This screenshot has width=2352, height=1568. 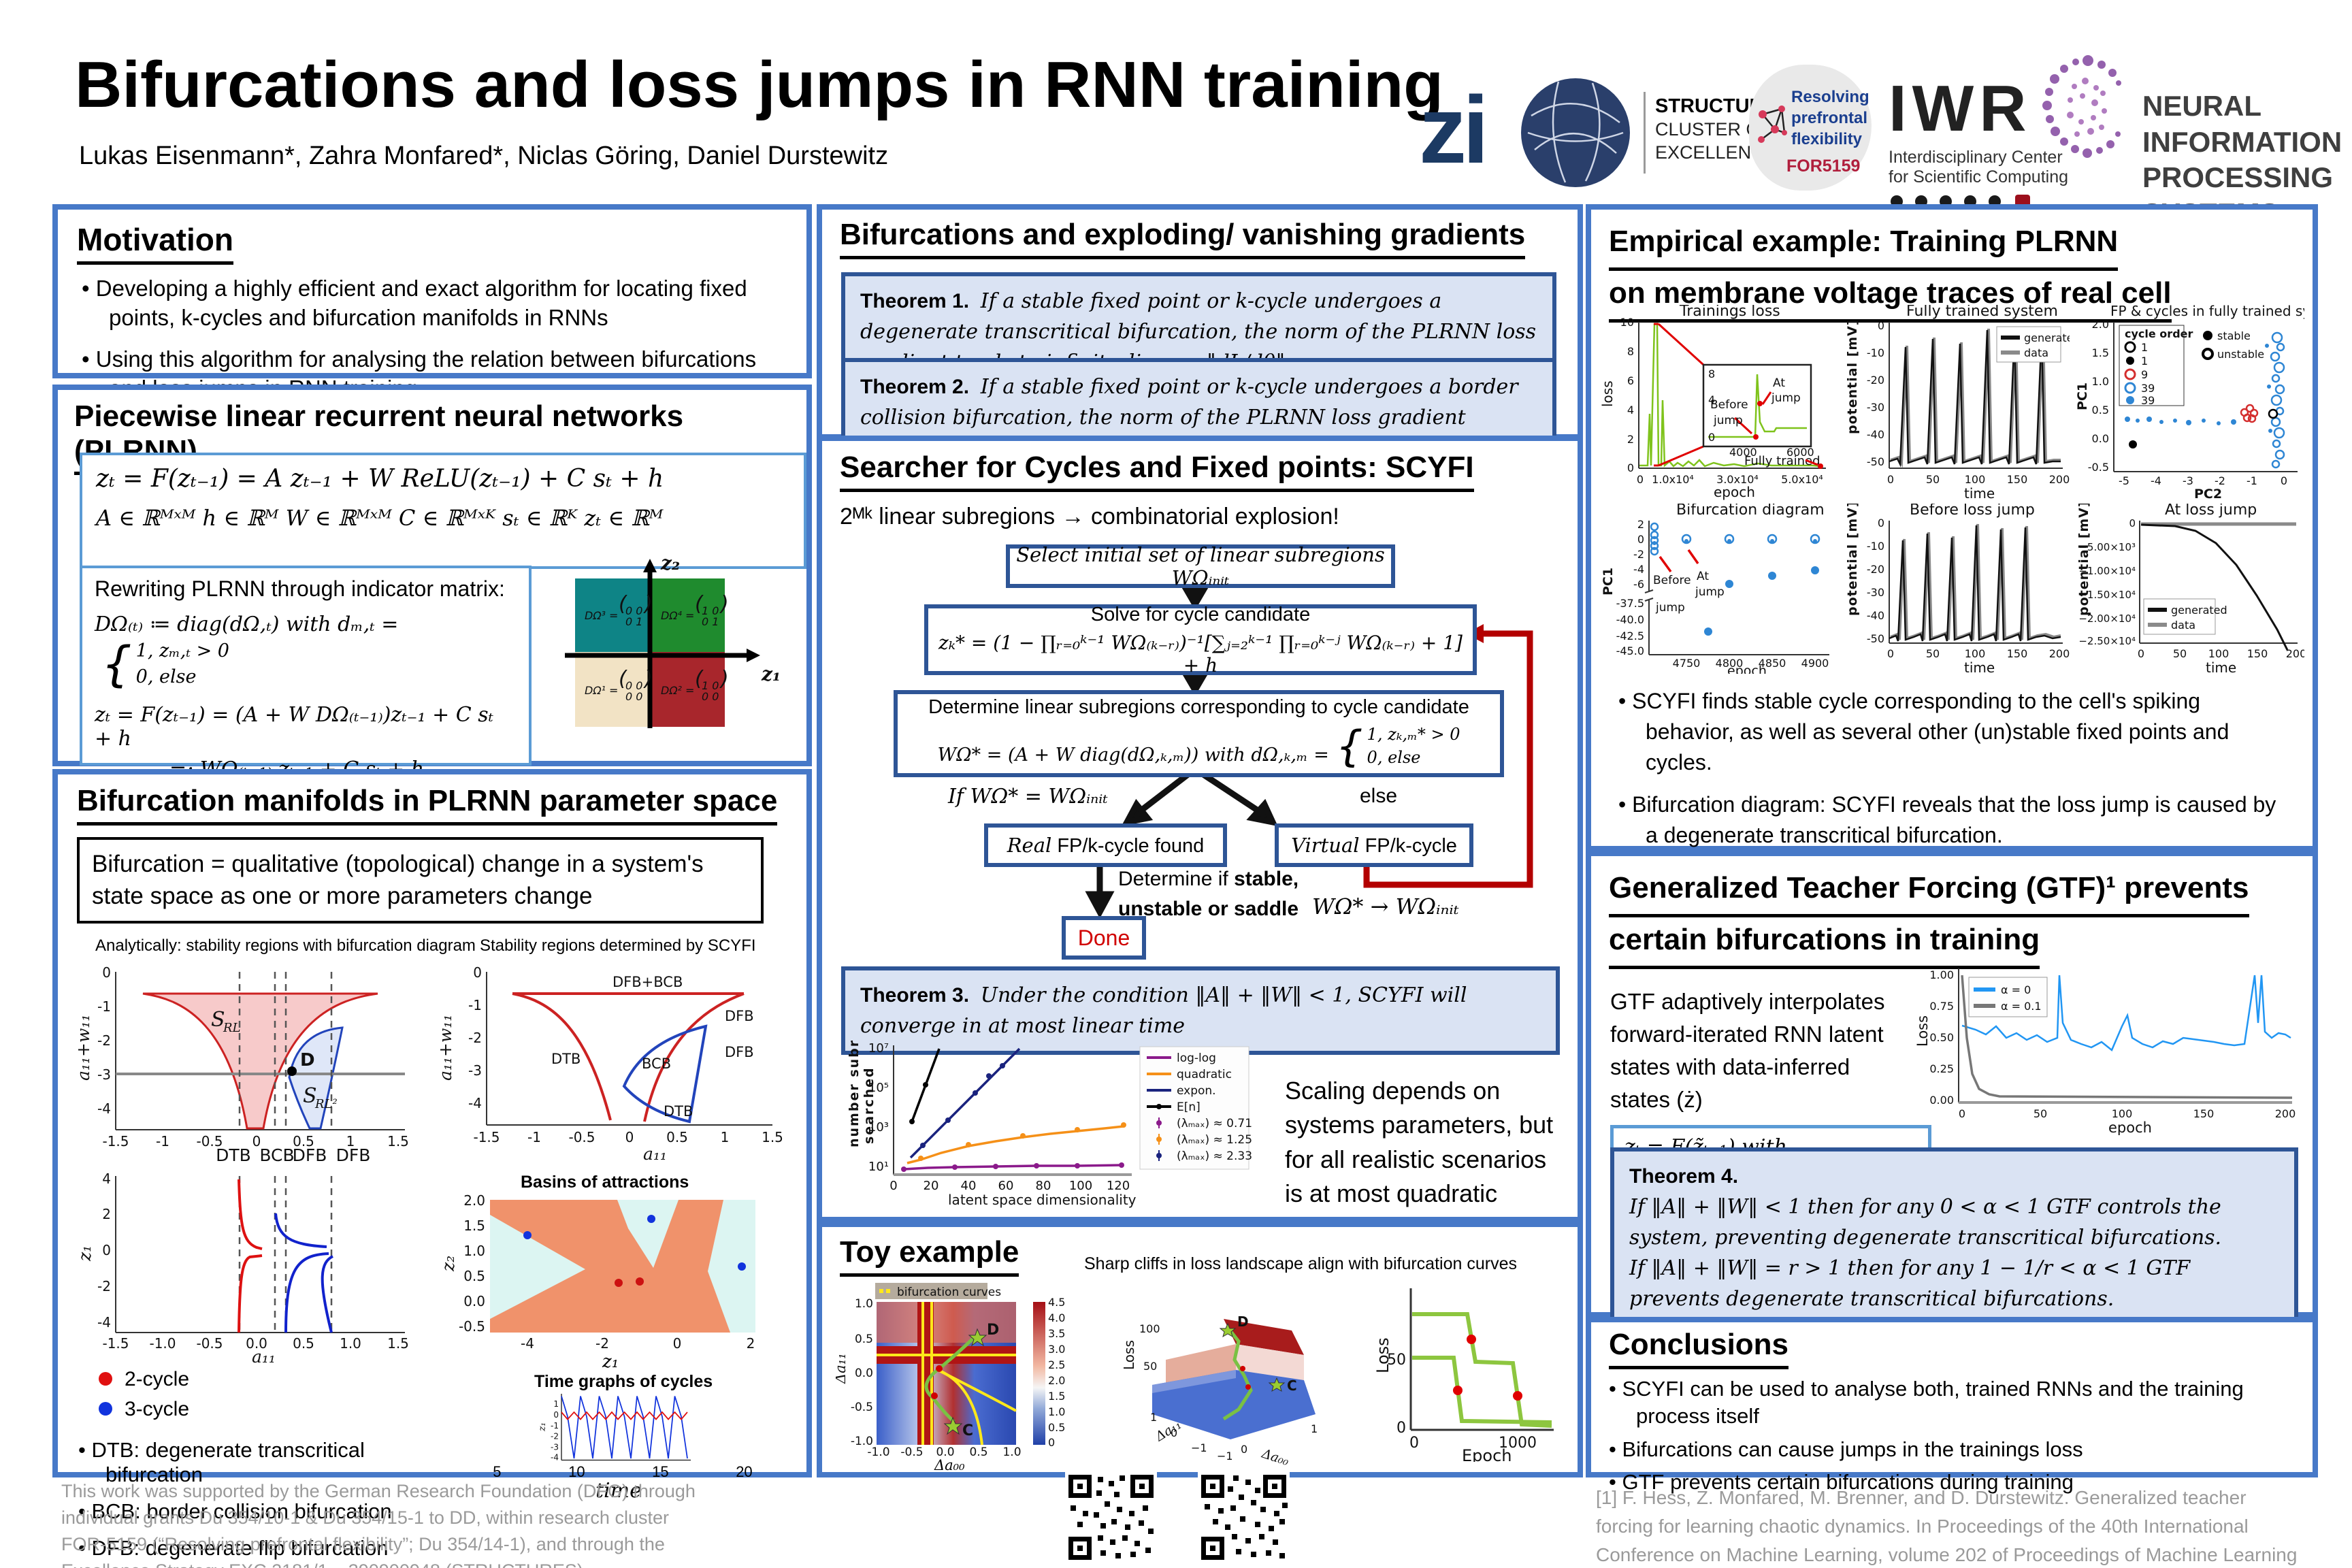 I want to click on network-icon, so click(x=1773, y=124).